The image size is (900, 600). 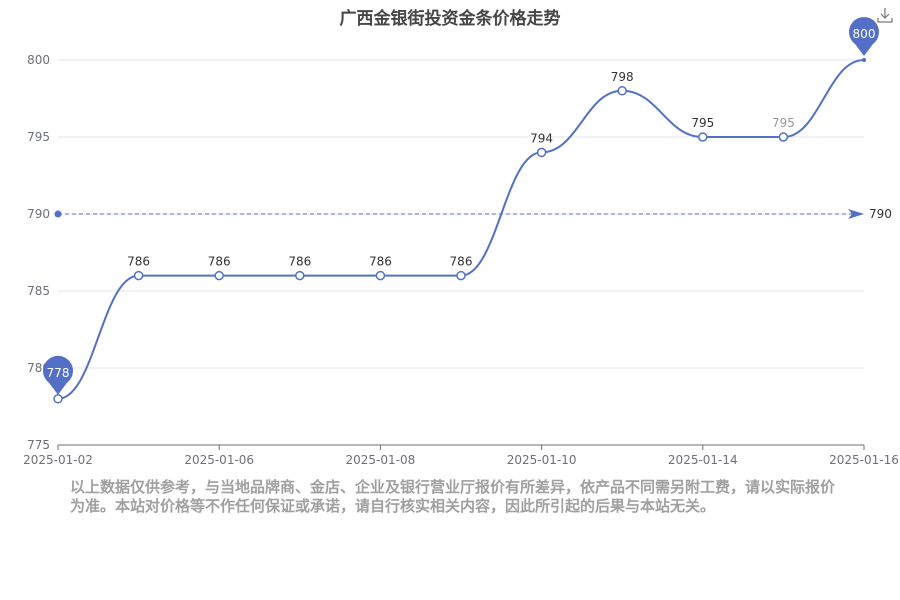 I want to click on x-tick-label: 2025-01-02, so click(x=58, y=460).